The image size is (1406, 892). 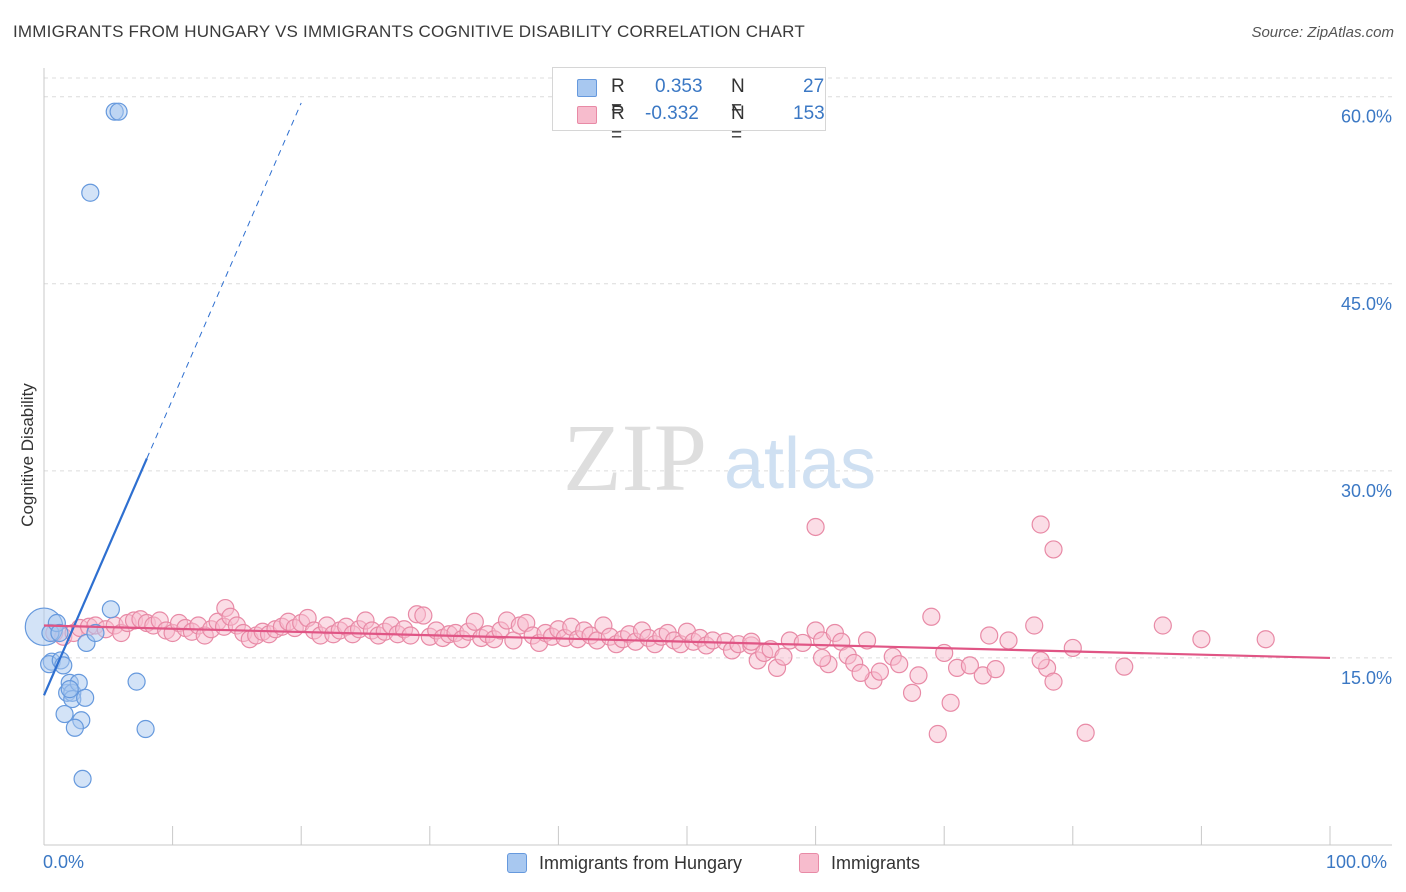 What do you see at coordinates (1366, 397) in the screenshot?
I see `y-tick-labels: 15.0% 30.0% 45.0% 60.0%` at bounding box center [1366, 397].